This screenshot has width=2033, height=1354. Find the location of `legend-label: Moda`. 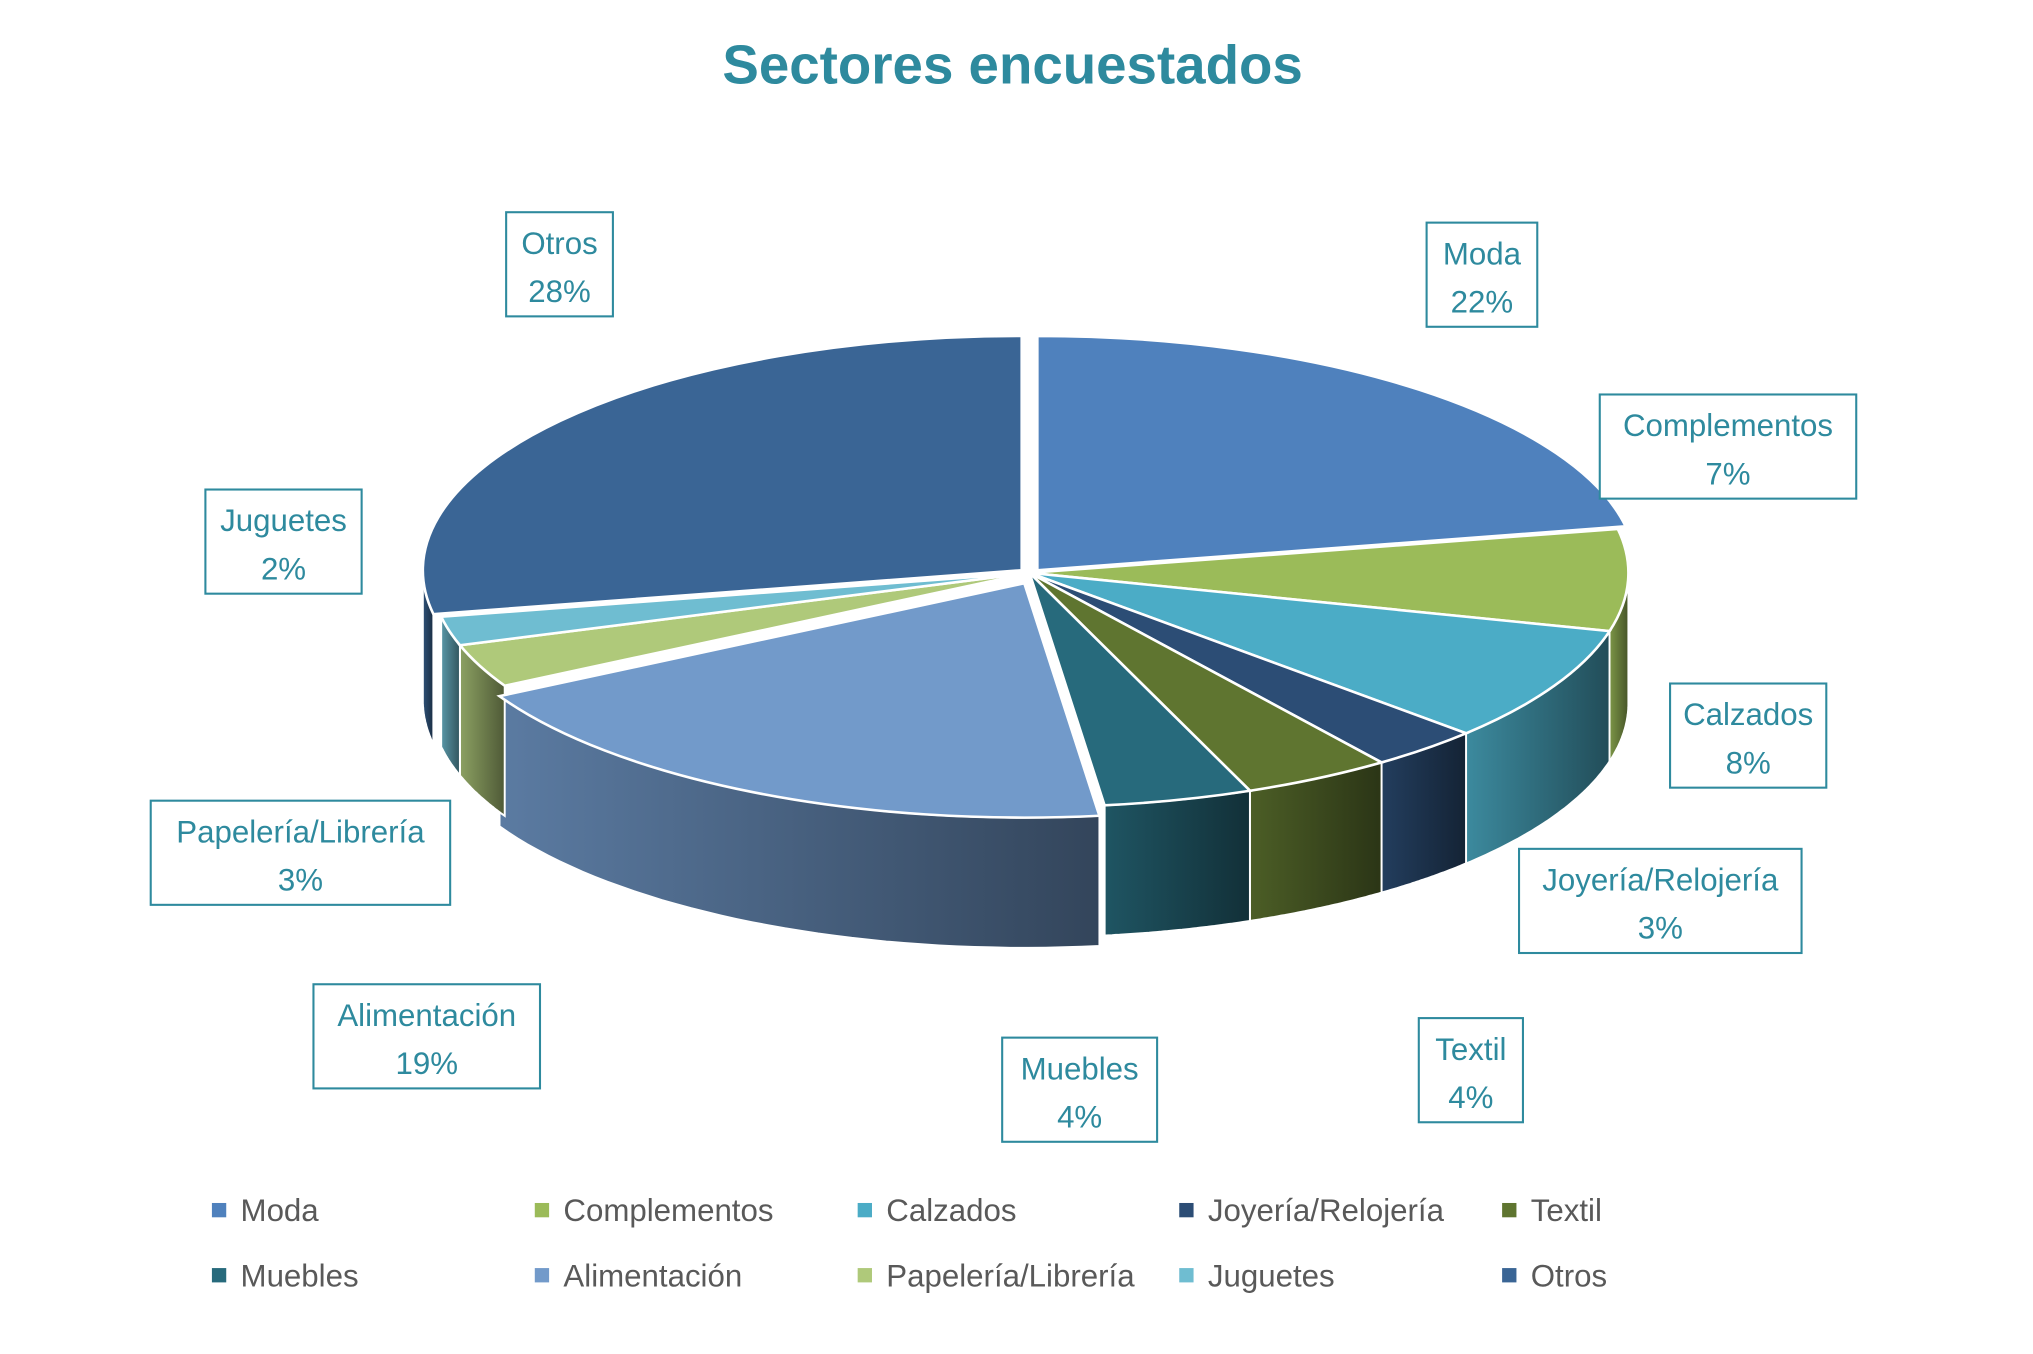

legend-label: Moda is located at coordinates (280, 1210).